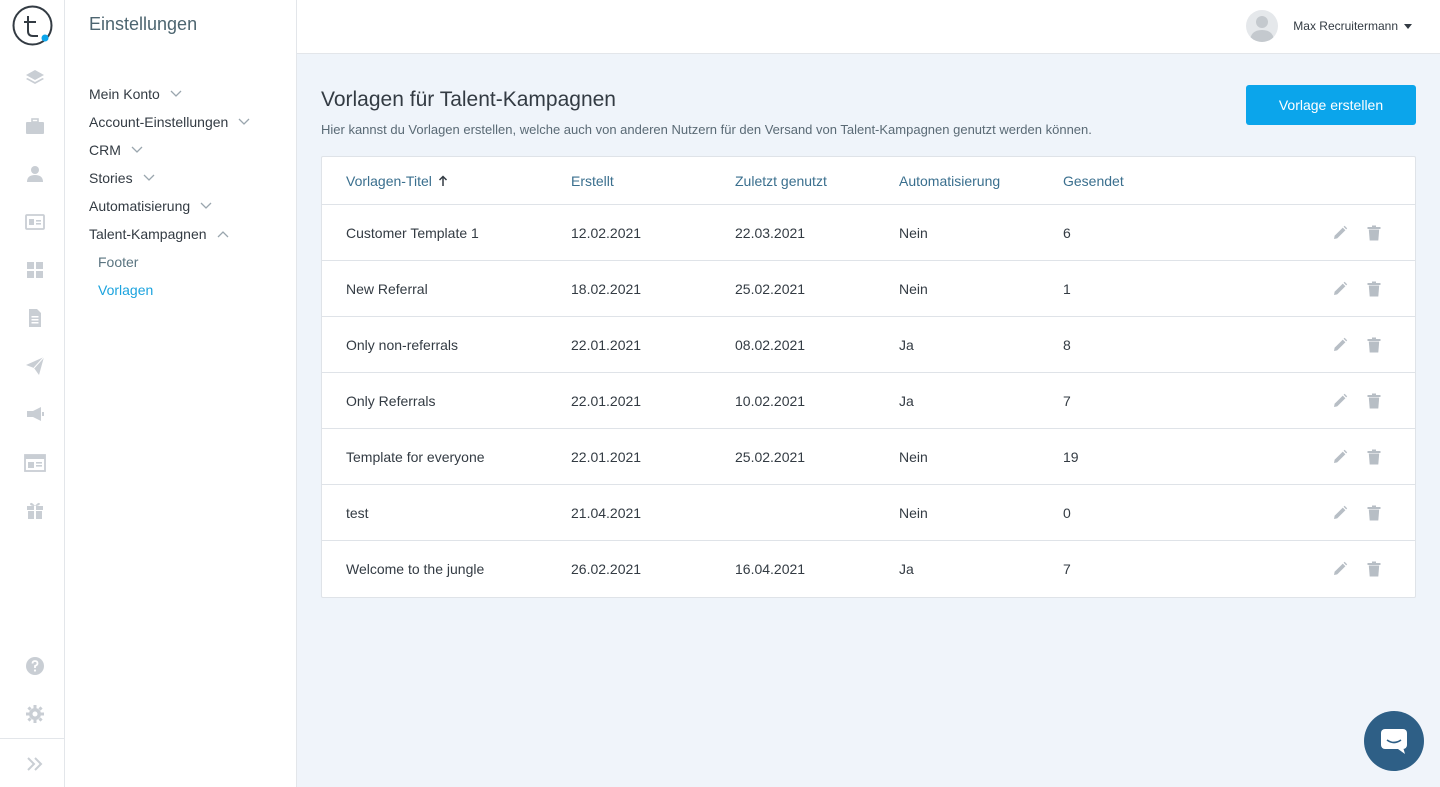 This screenshot has height=787, width=1440. I want to click on cell-title: Only non-referrals, so click(402, 344).